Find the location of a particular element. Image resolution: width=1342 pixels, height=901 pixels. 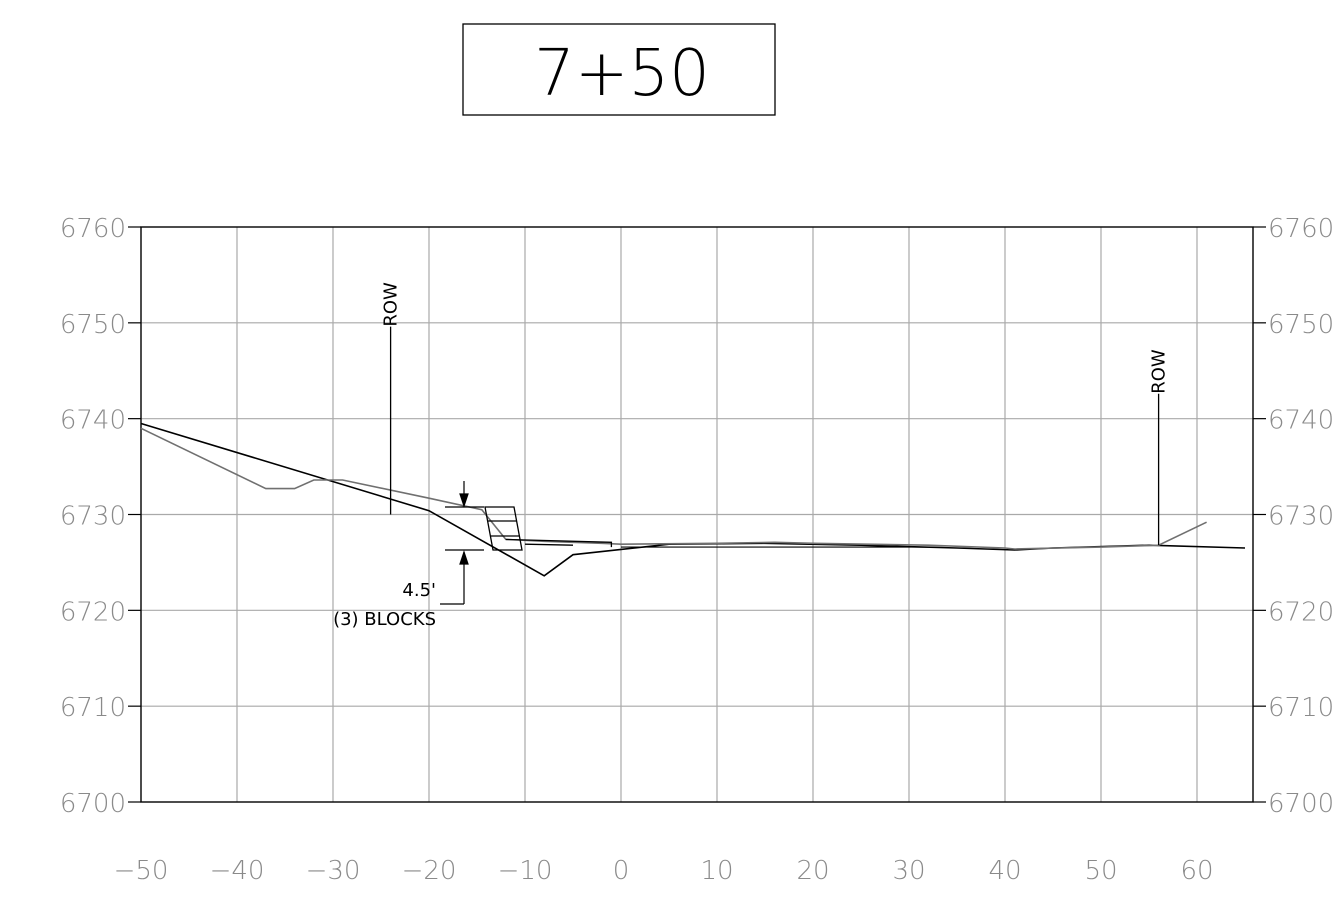

y-tick-label-right: 6700 is located at coordinates (1301, 804).